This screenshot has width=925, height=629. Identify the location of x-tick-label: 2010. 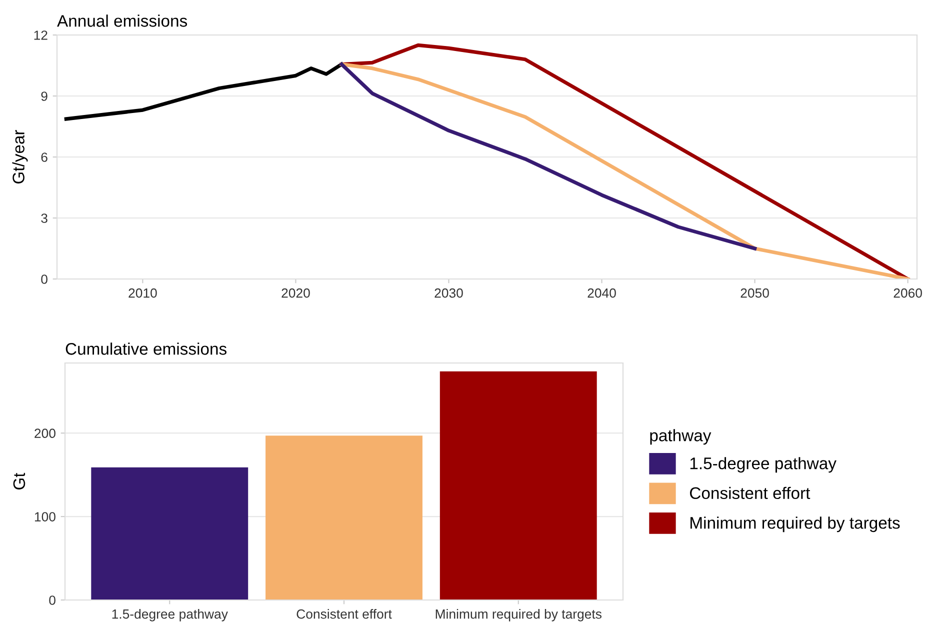
(142, 293).